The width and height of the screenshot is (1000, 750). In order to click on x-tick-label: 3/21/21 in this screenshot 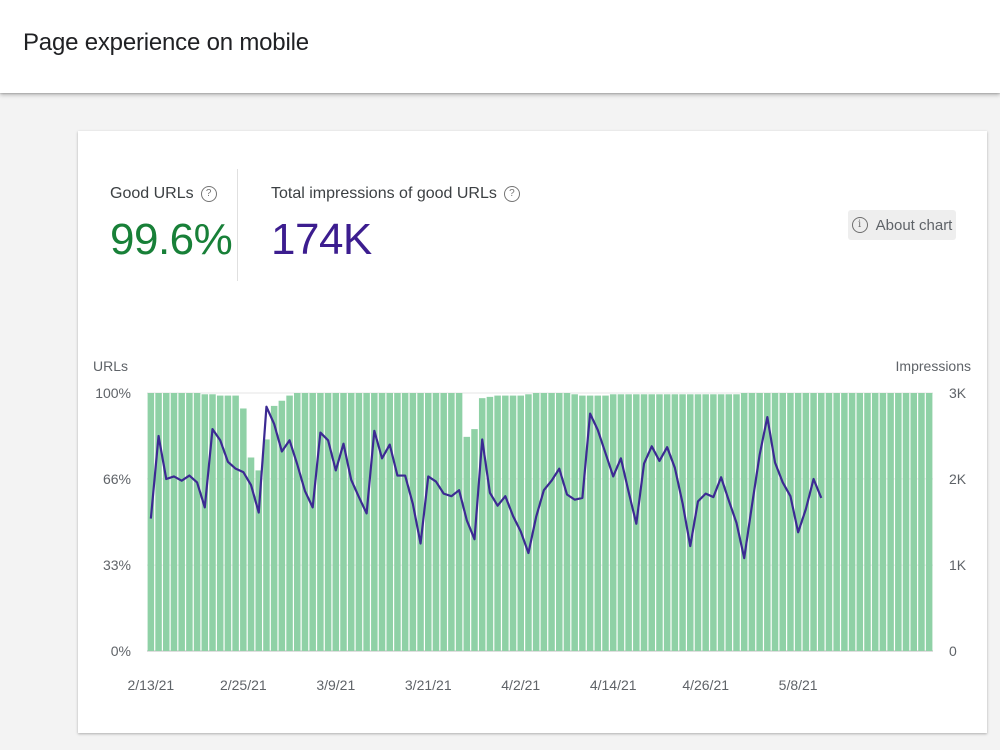, I will do `click(428, 685)`.